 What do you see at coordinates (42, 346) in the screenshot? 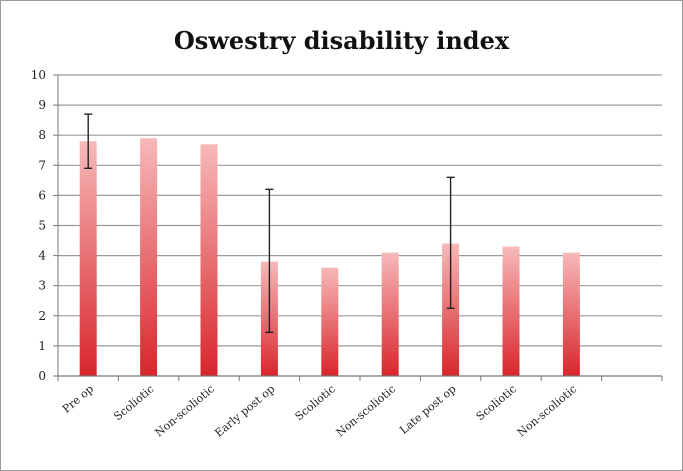
I see `y-tick-label: 1` at bounding box center [42, 346].